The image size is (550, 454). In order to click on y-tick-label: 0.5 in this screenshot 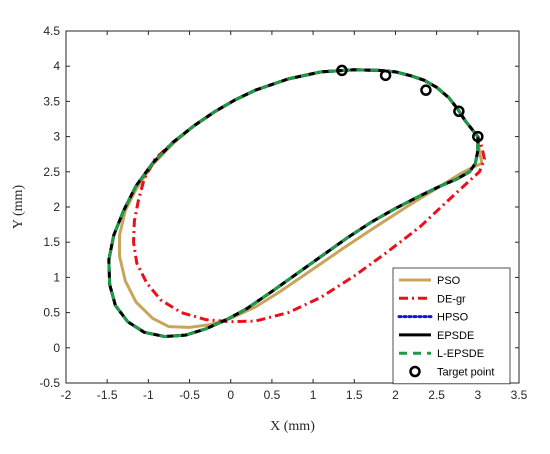, I will do `click(51, 313)`.